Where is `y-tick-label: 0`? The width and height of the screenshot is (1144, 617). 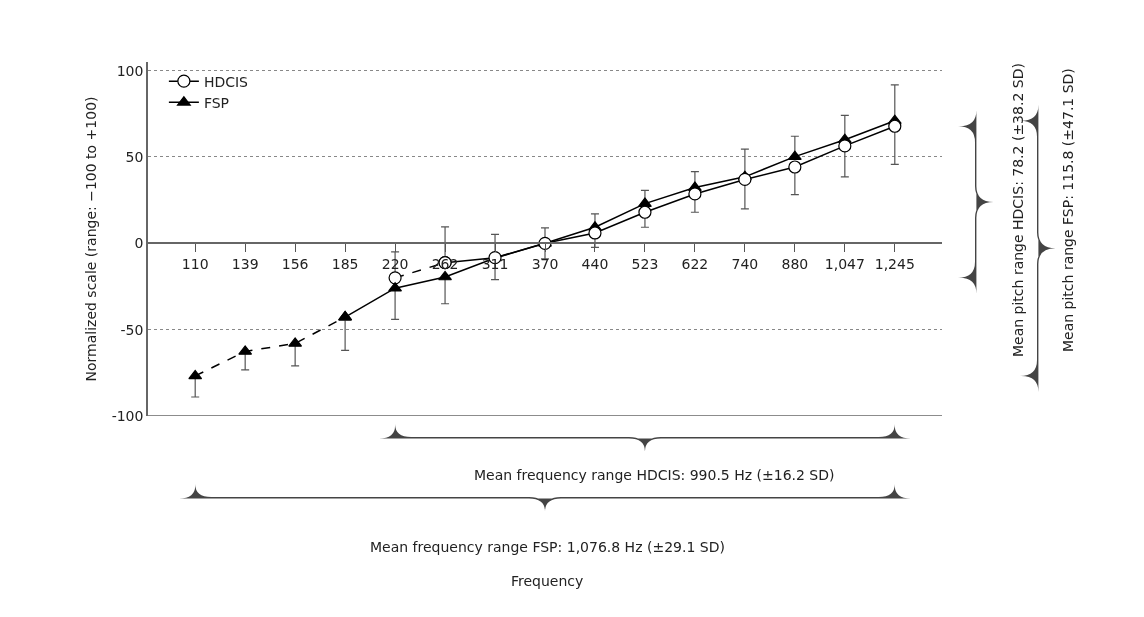 y-tick-label: 0 is located at coordinates (139, 243).